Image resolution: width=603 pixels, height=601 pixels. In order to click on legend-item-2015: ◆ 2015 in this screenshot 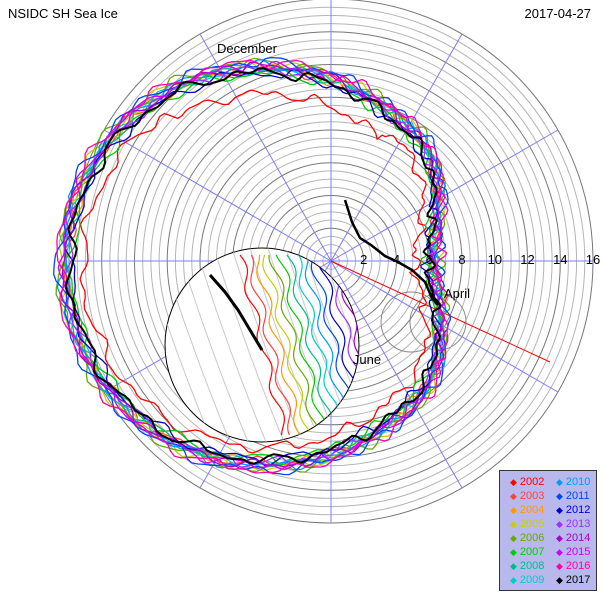, I will do `click(573, 552)`.